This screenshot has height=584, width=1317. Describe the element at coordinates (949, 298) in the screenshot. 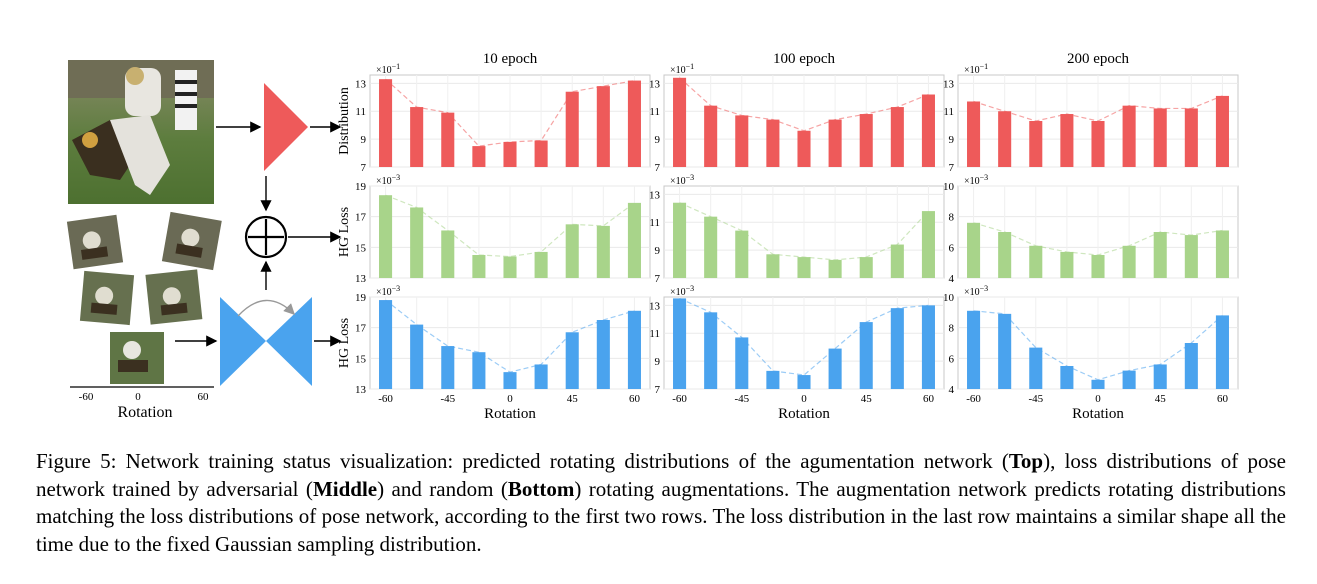

I see `y-tick-label: 10` at that location.